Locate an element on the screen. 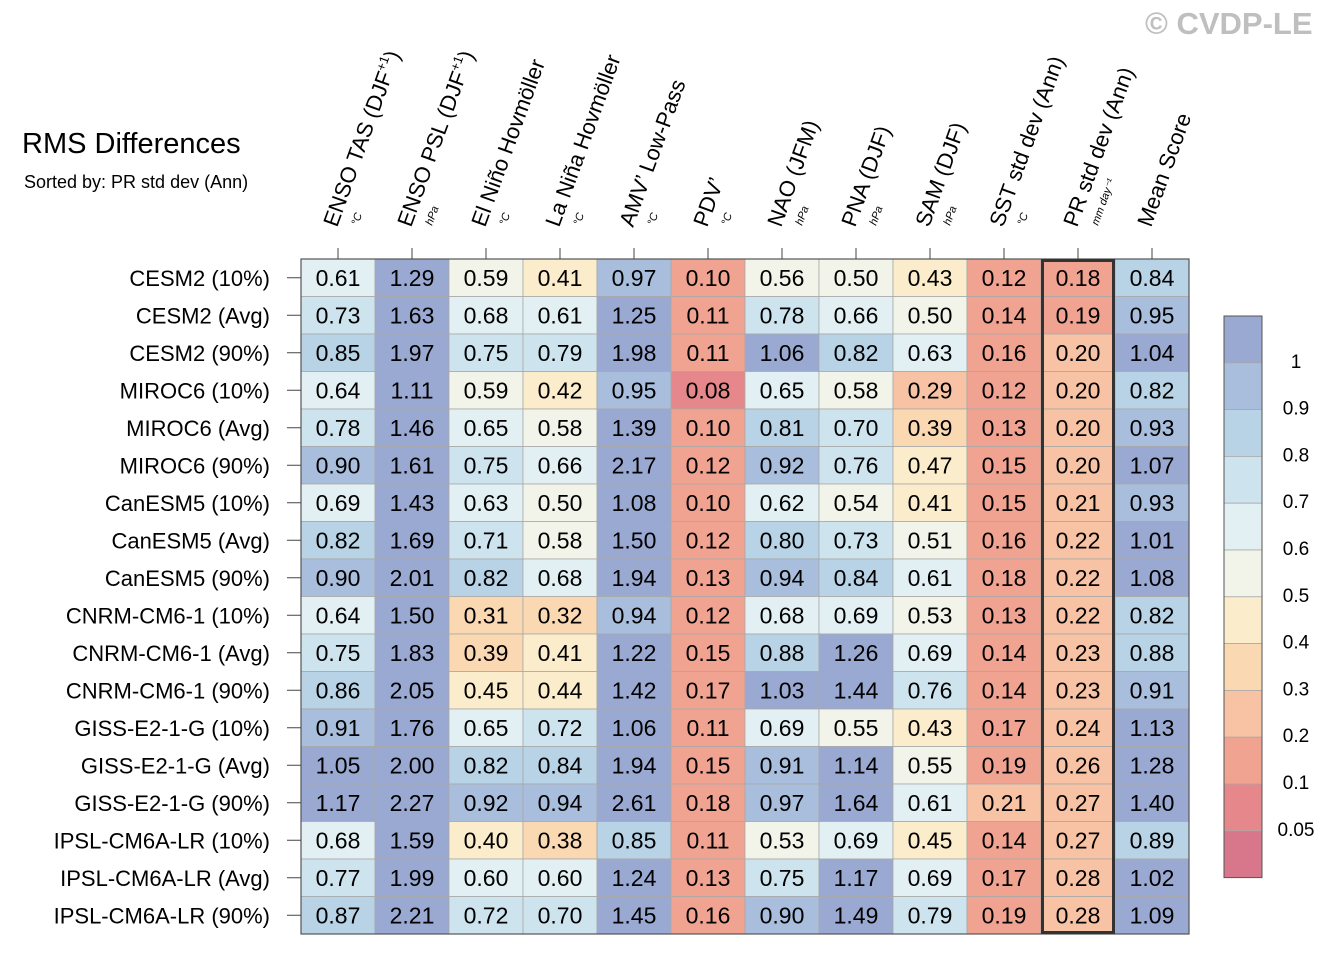 Image resolution: width=1337 pixels, height=954 pixels. cell-value: 1.29 is located at coordinates (412, 278).